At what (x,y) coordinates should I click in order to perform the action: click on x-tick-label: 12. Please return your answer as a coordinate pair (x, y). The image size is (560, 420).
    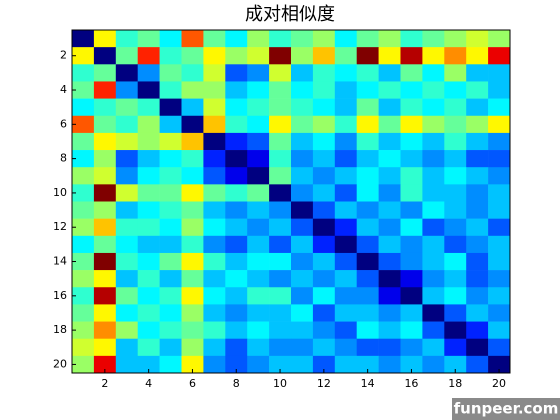
    Looking at the image, I should click on (324, 383).